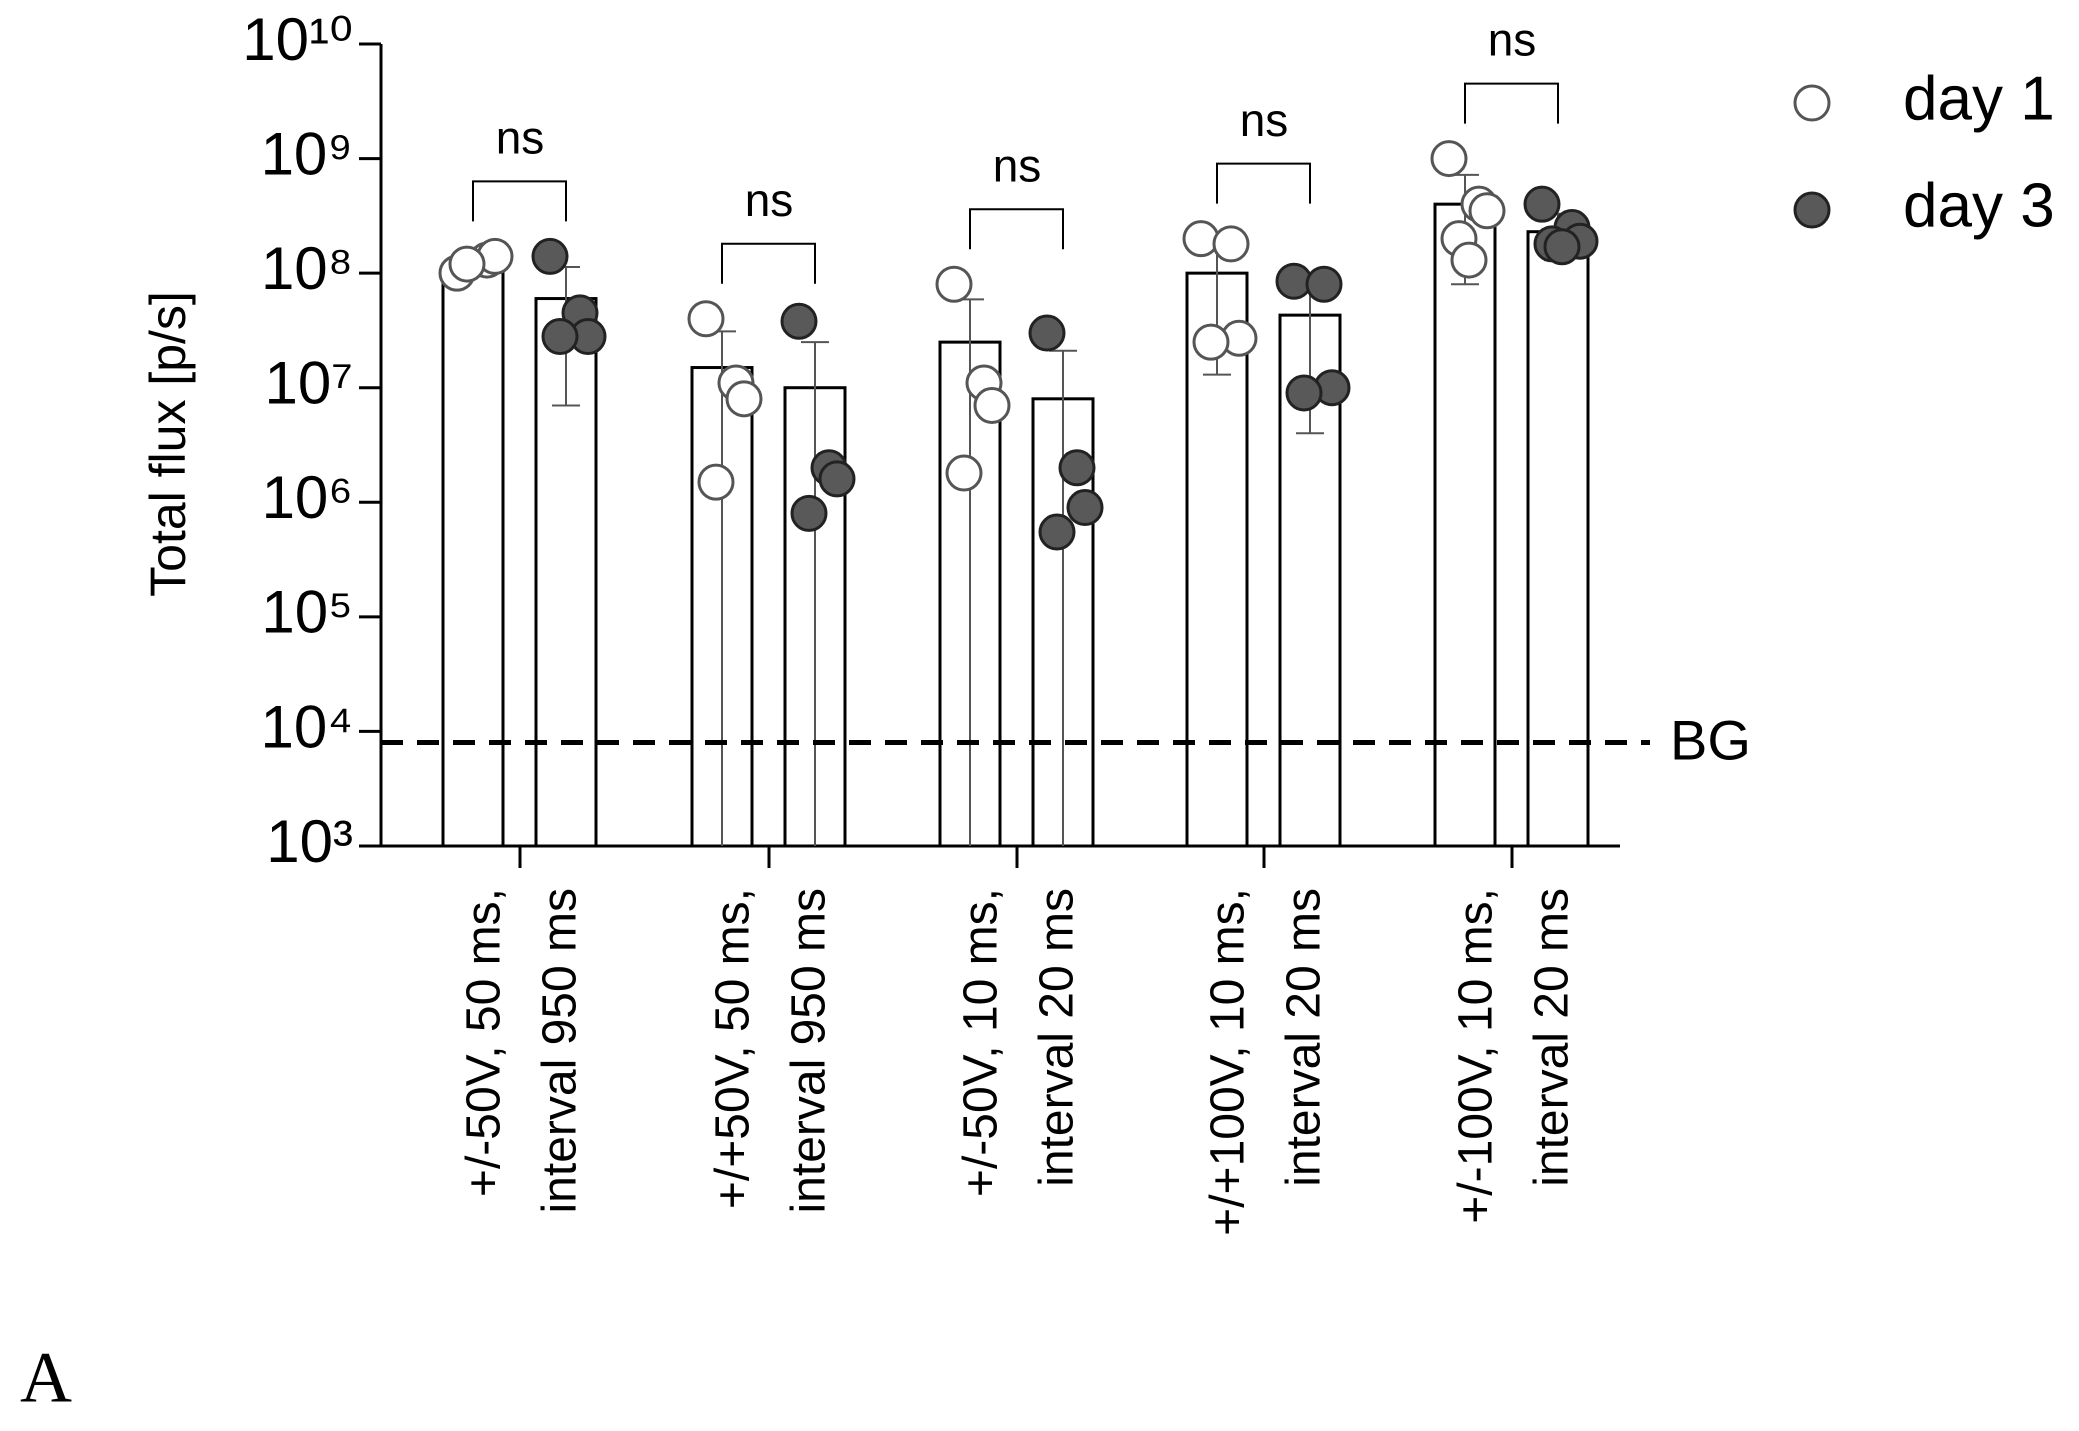 The width and height of the screenshot is (2079, 1431). I want to click on y-axis-label: Total flux [p/s], so click(168, 444).